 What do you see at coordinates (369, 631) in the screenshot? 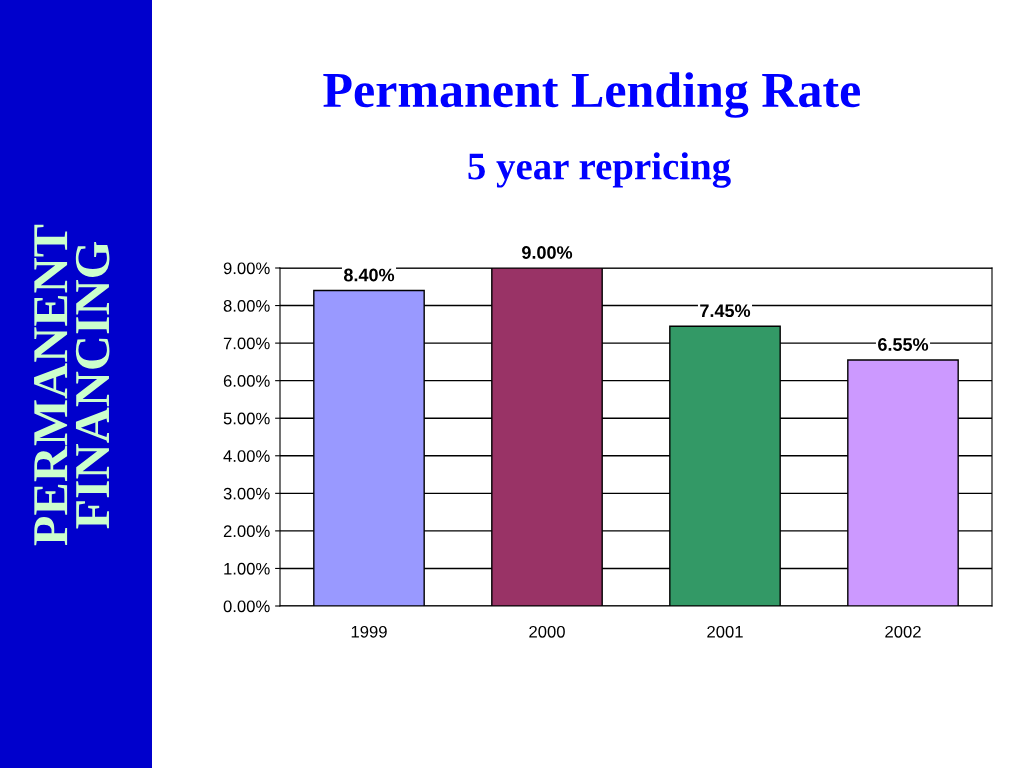
I see `x-tick-label: 1999` at bounding box center [369, 631].